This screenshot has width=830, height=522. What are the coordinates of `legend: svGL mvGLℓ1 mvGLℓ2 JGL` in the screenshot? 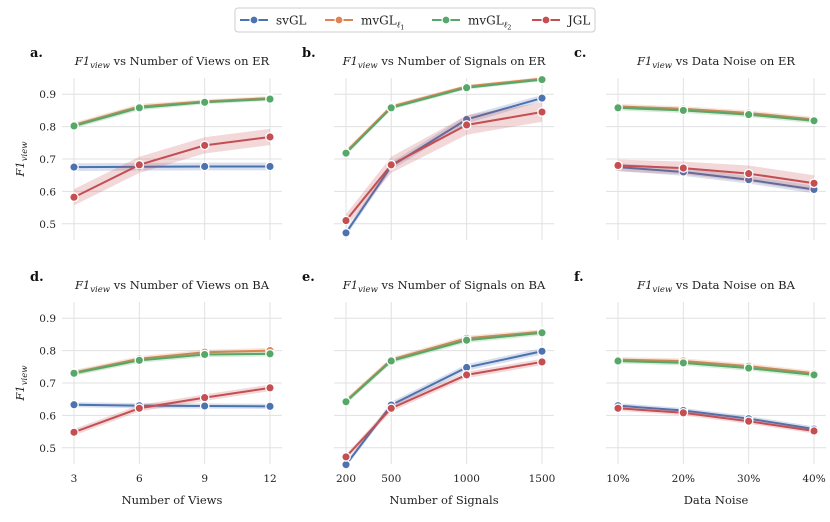 It's located at (415, 20).